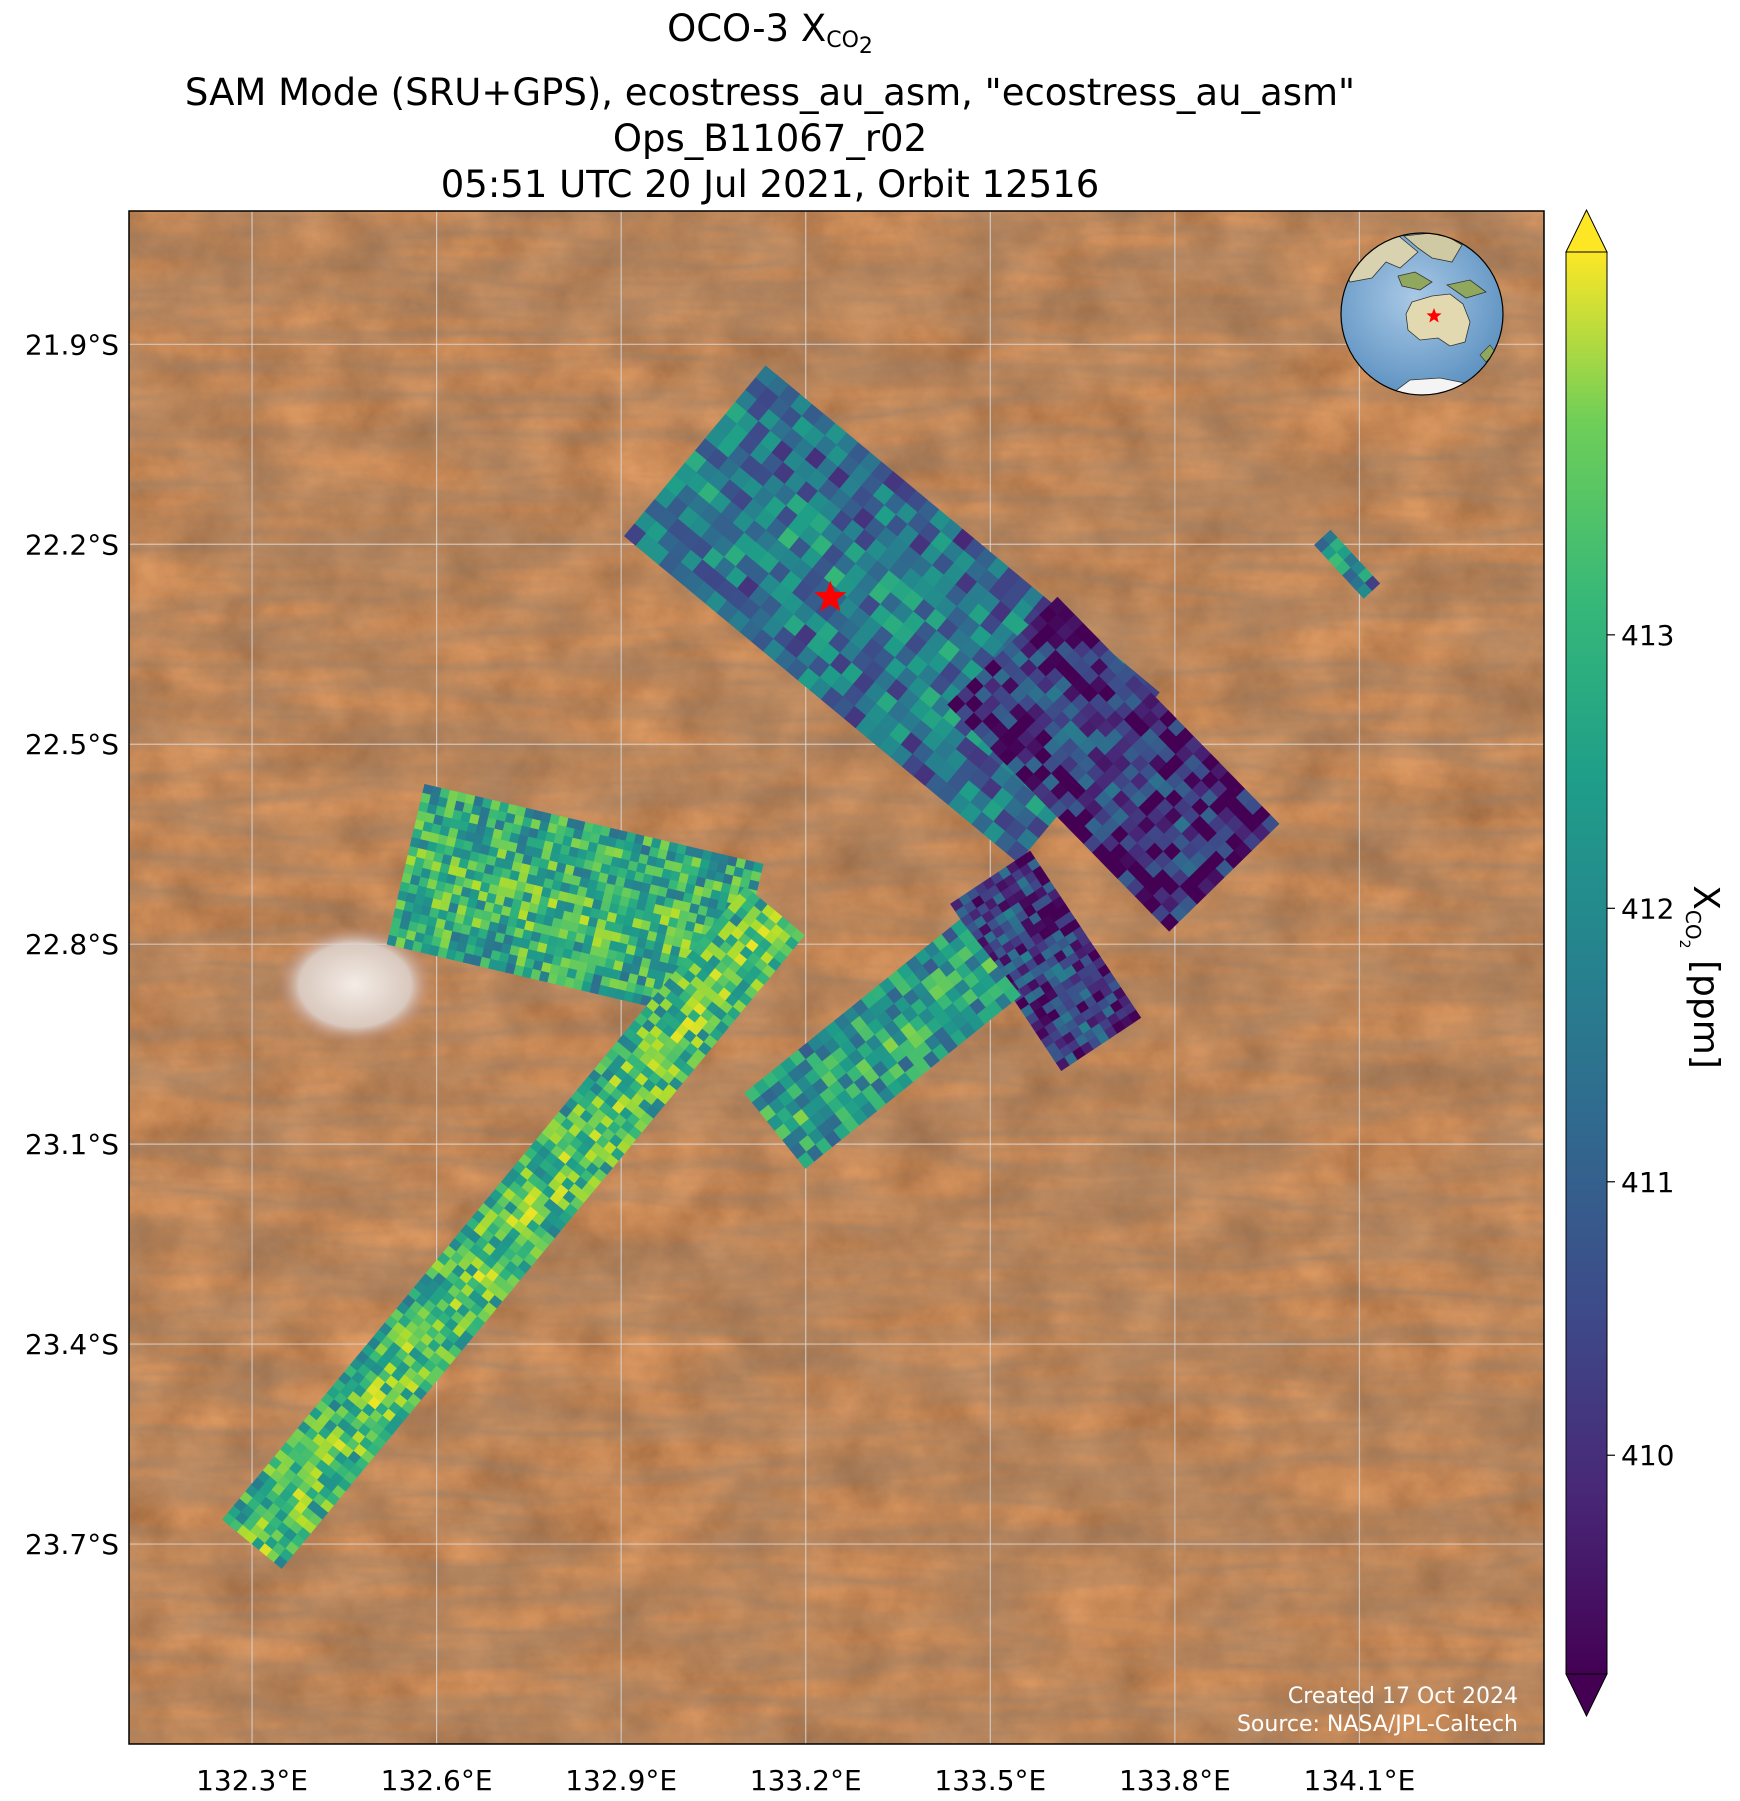  Describe the element at coordinates (355, 985) in the screenshot. I see `salt-lake` at that location.